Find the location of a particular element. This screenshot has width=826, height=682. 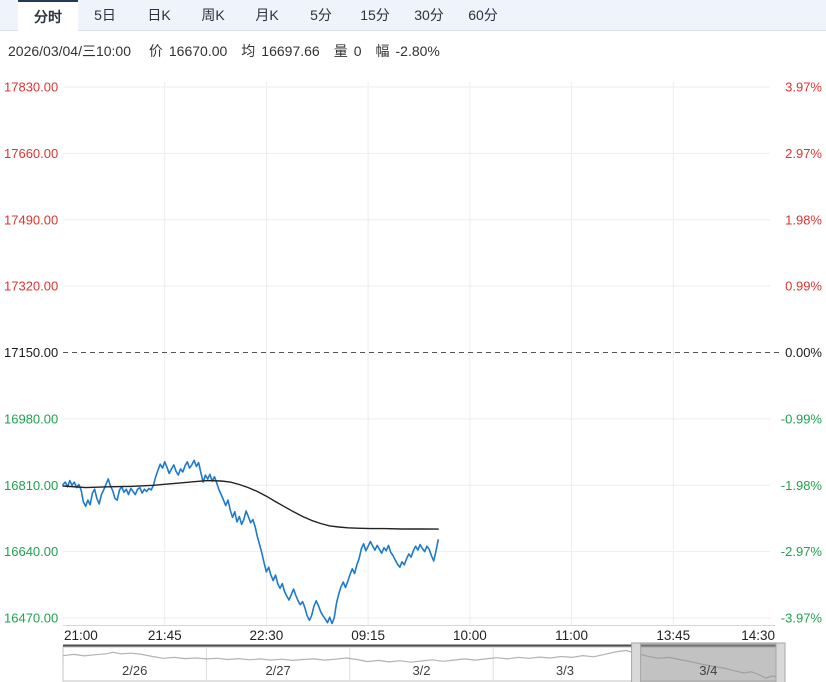

status-field-label: 量 is located at coordinates (340, 51).